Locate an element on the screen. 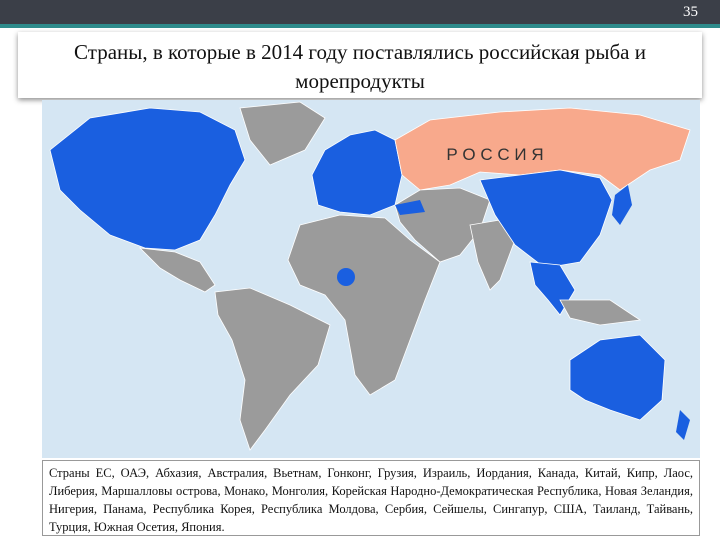 Image resolution: width=720 pixels, height=540 pixels. russia is located at coordinates (542, 149).